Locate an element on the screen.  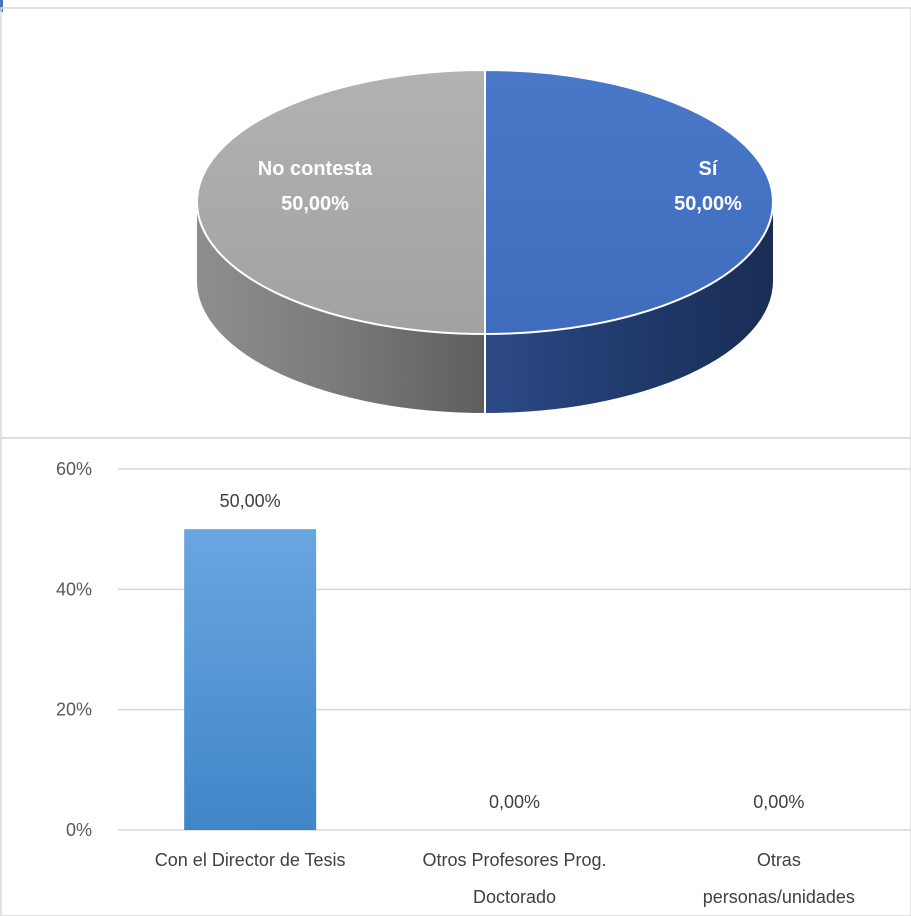
bar is located at coordinates (250, 679).